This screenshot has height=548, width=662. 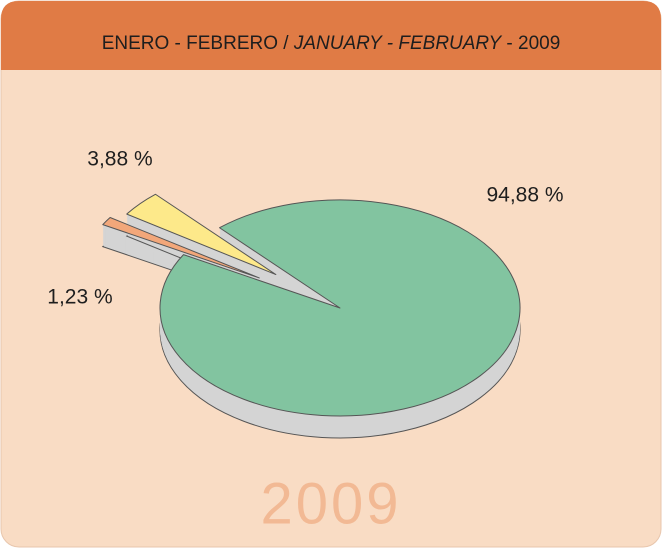 What do you see at coordinates (524, 195) in the screenshot?
I see `data-label: 94,88 %` at bounding box center [524, 195].